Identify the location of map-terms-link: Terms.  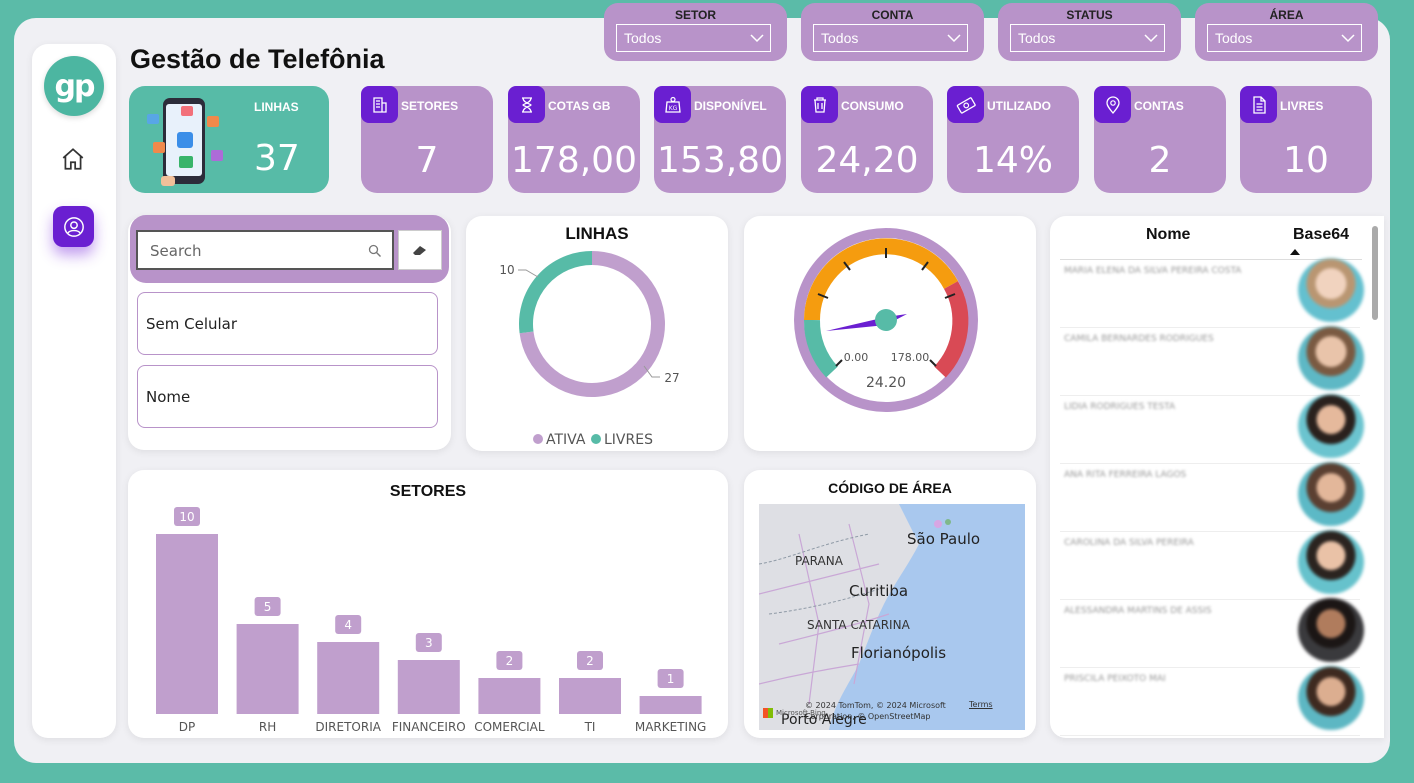
(981, 704).